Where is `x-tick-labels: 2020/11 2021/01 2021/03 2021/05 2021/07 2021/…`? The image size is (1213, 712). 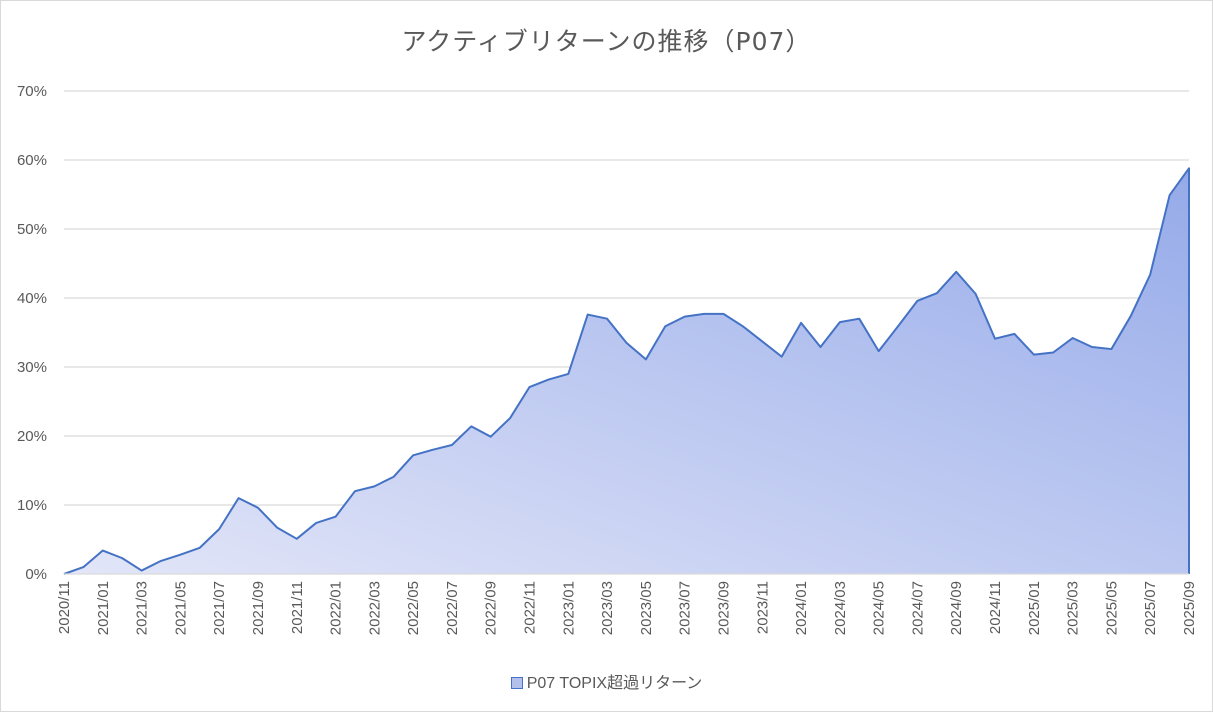
x-tick-labels: 2020/11 2021/01 2021/03 2021/05 2021/07 2021/… is located at coordinates (627, 608).